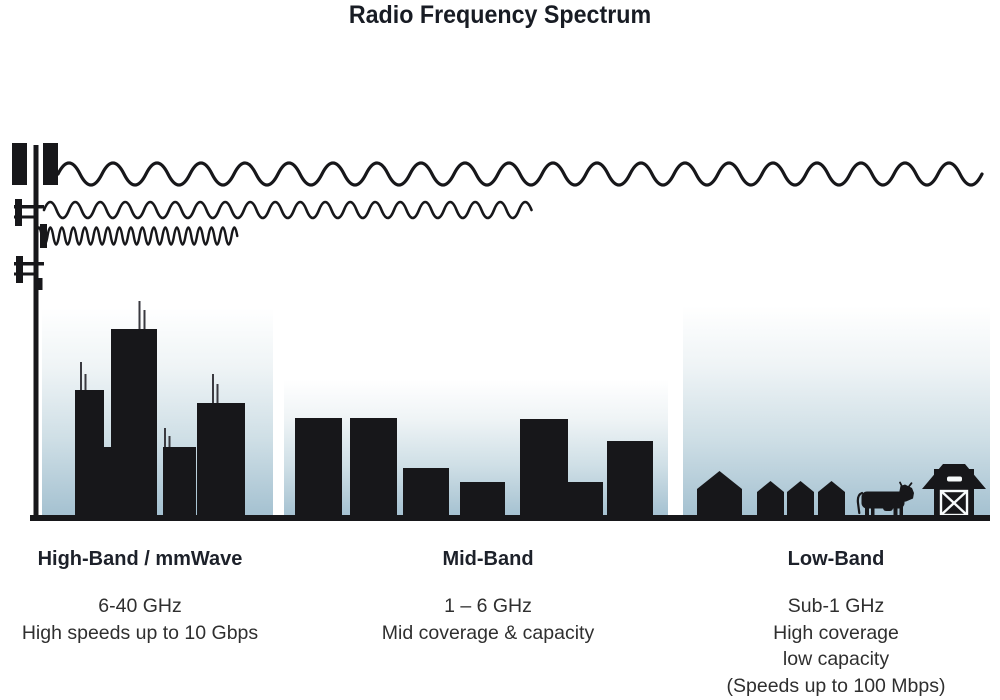  Describe the element at coordinates (836, 559) in the screenshot. I see `low-band-title: Low-Band` at that location.